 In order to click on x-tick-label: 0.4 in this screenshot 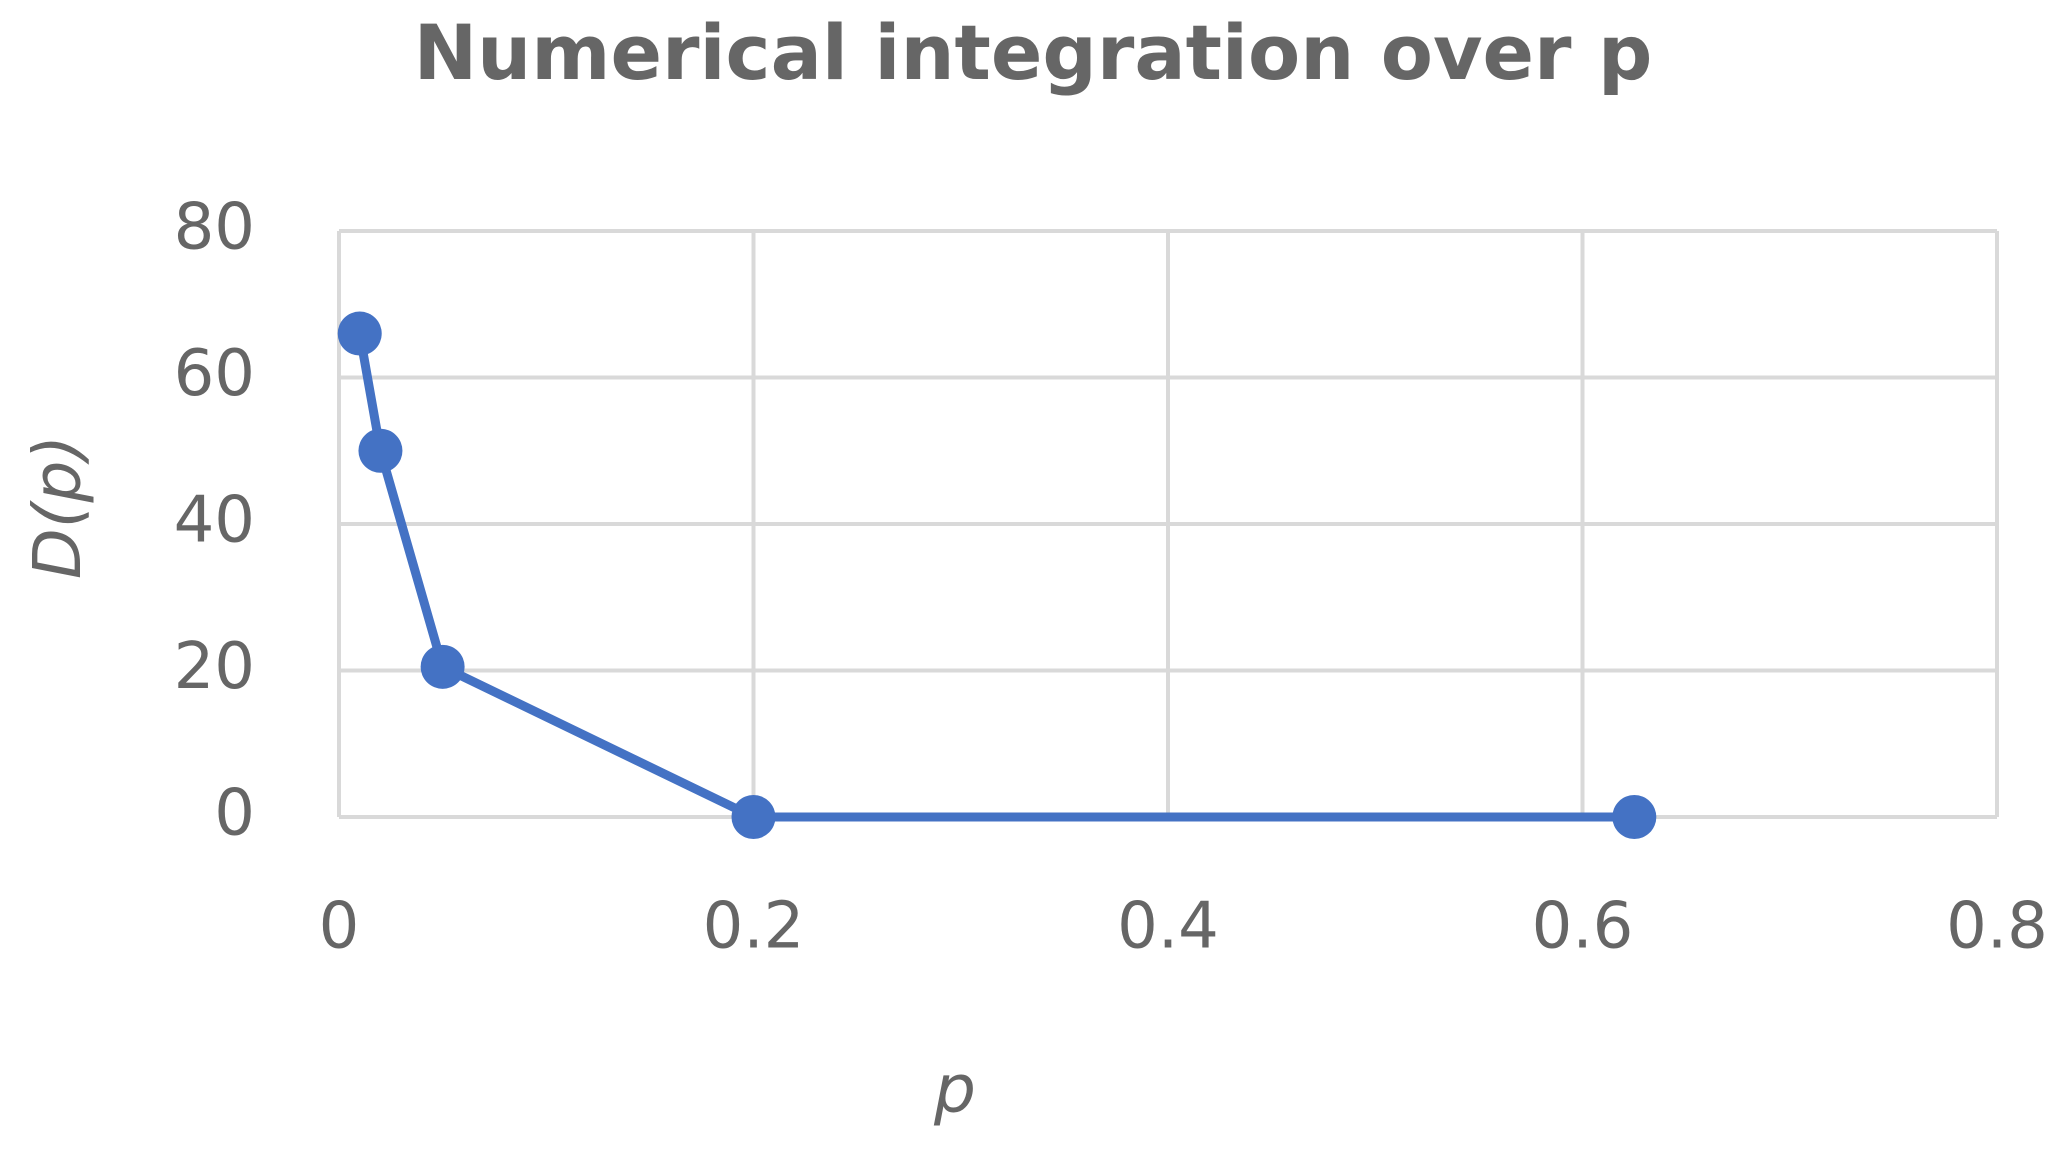, I will do `click(1168, 927)`.